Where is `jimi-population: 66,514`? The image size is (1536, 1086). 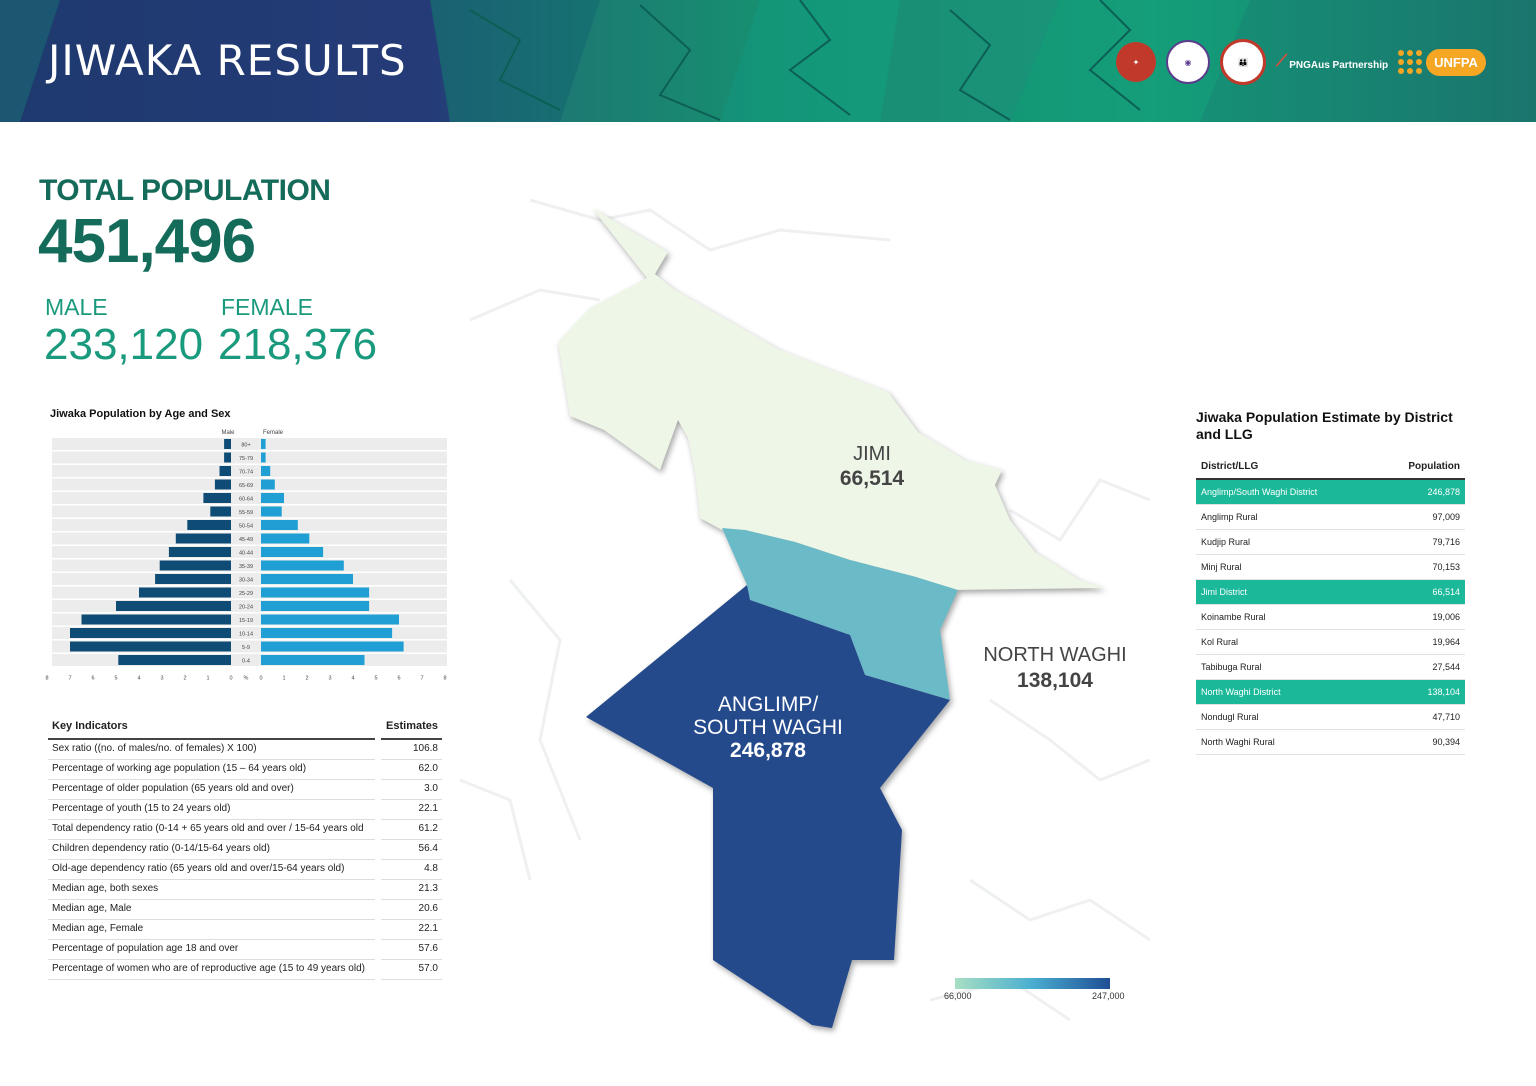 jimi-population: 66,514 is located at coordinates (872, 478).